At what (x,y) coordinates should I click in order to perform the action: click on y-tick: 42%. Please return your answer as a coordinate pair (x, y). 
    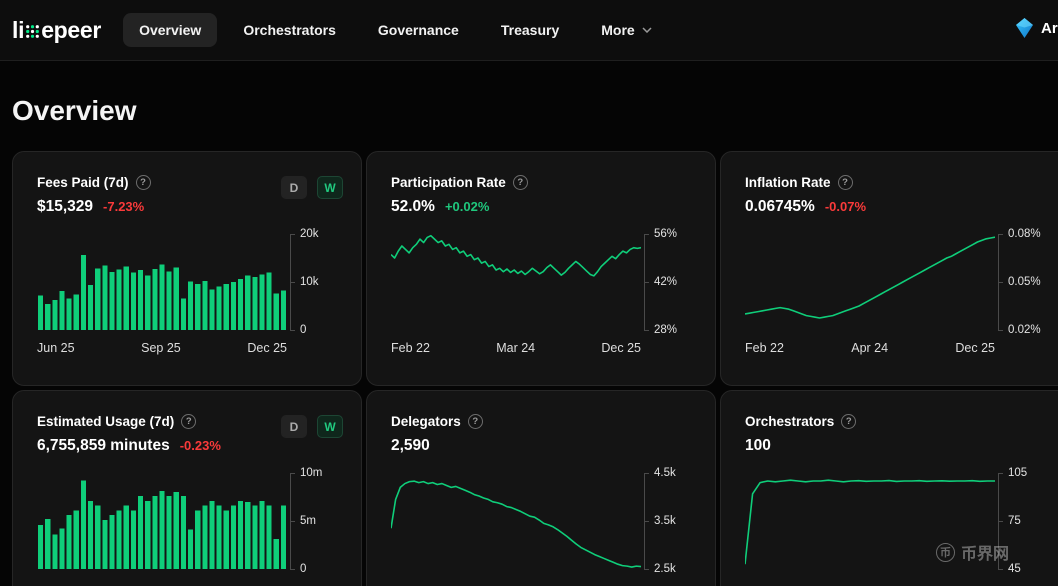
    Looking at the image, I should click on (660, 282).